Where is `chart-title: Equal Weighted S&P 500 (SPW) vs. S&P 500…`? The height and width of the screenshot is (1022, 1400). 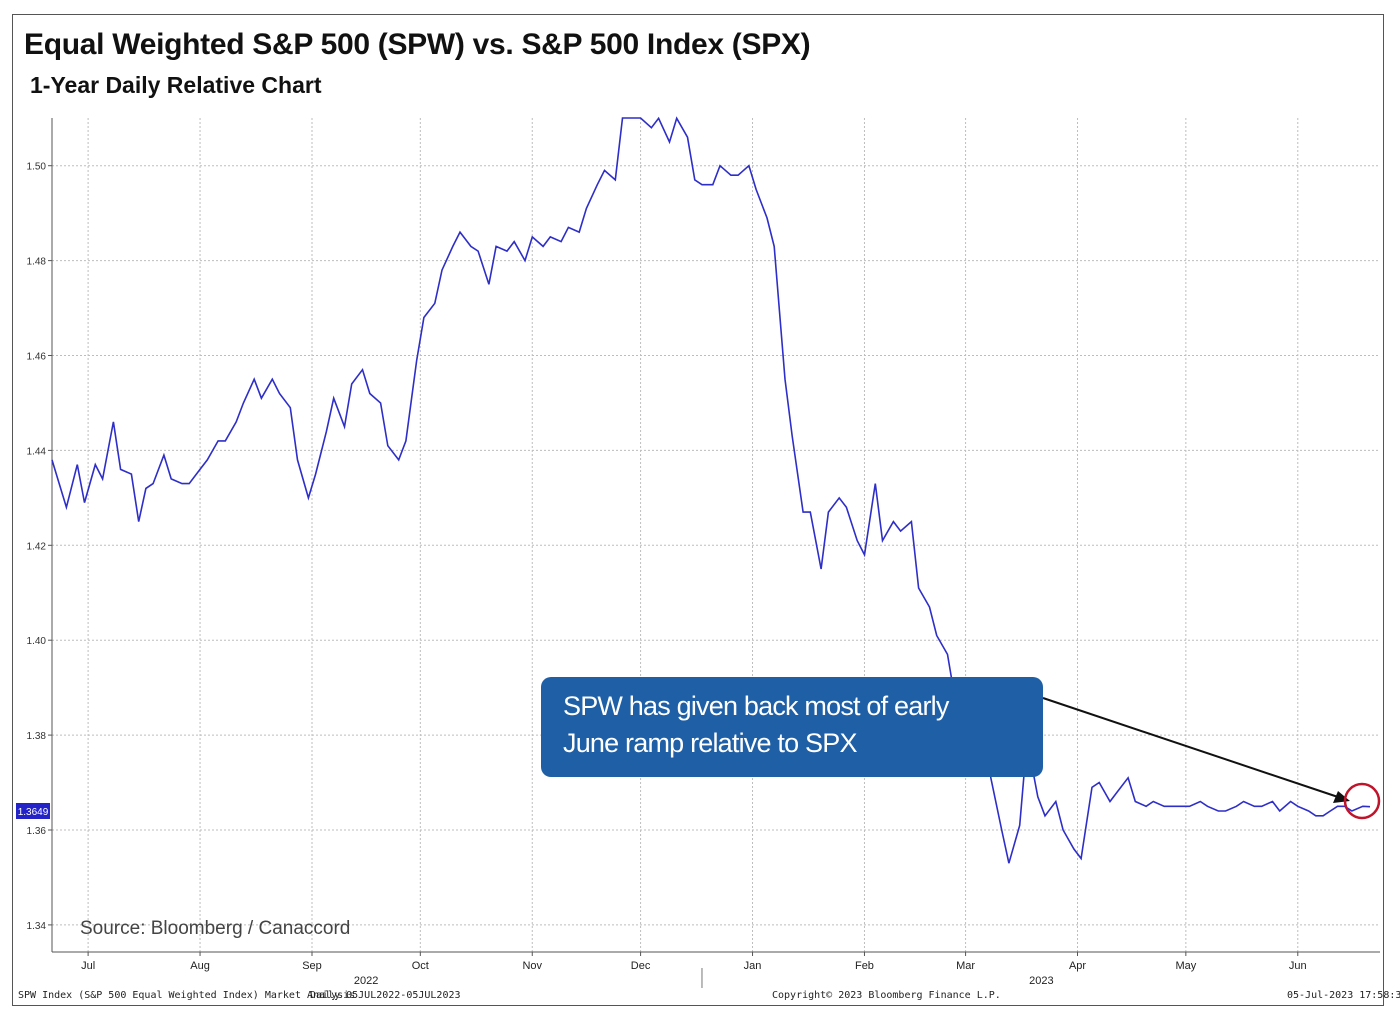
chart-title: Equal Weighted S&P 500 (SPW) vs. S&P 500… is located at coordinates (417, 44).